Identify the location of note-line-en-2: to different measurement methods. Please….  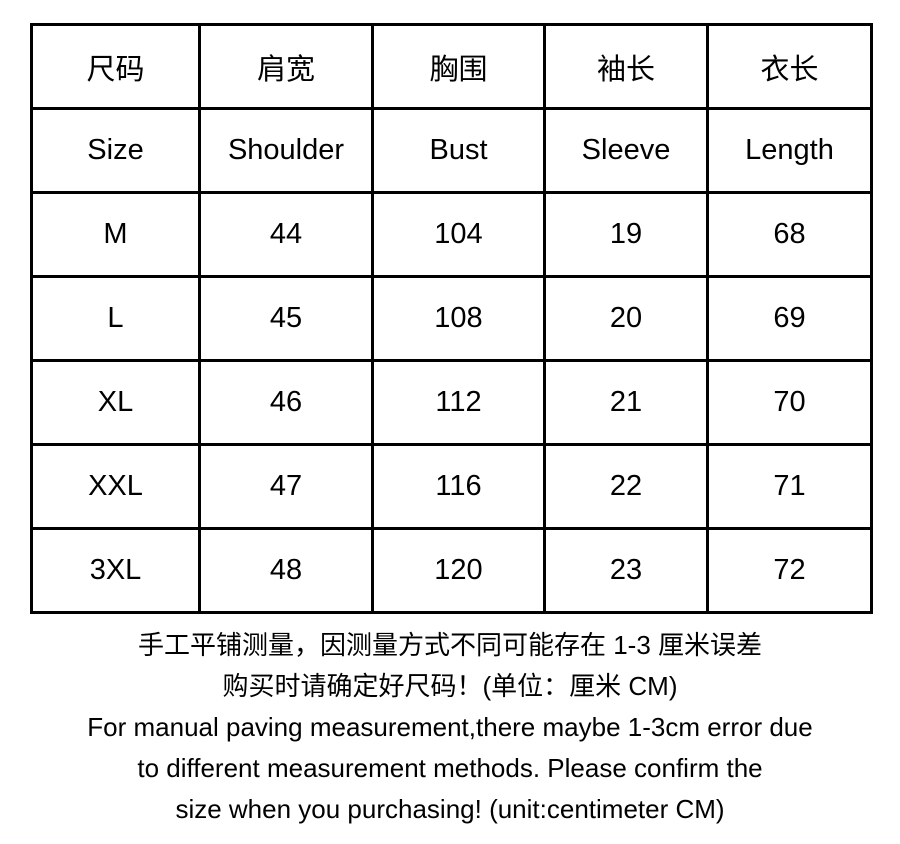
(450, 768).